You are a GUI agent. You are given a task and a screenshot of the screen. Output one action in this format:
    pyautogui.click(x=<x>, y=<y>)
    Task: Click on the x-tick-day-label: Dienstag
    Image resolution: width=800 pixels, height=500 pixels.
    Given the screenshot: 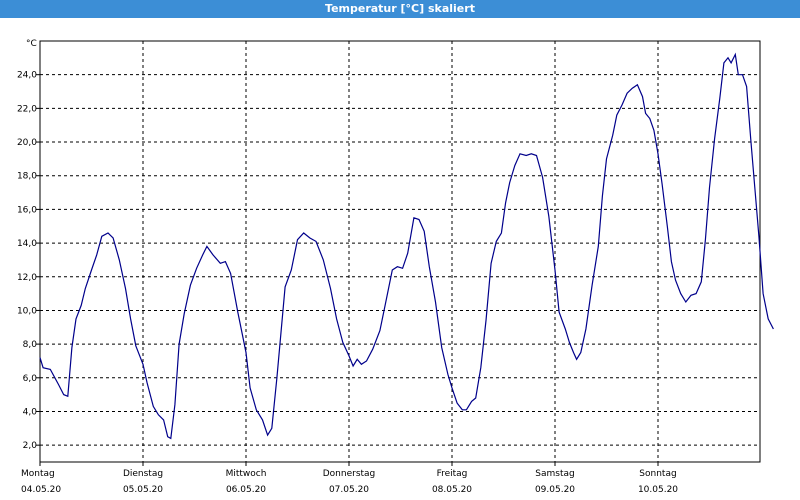 What is the action you would take?
    pyautogui.click(x=143, y=474)
    